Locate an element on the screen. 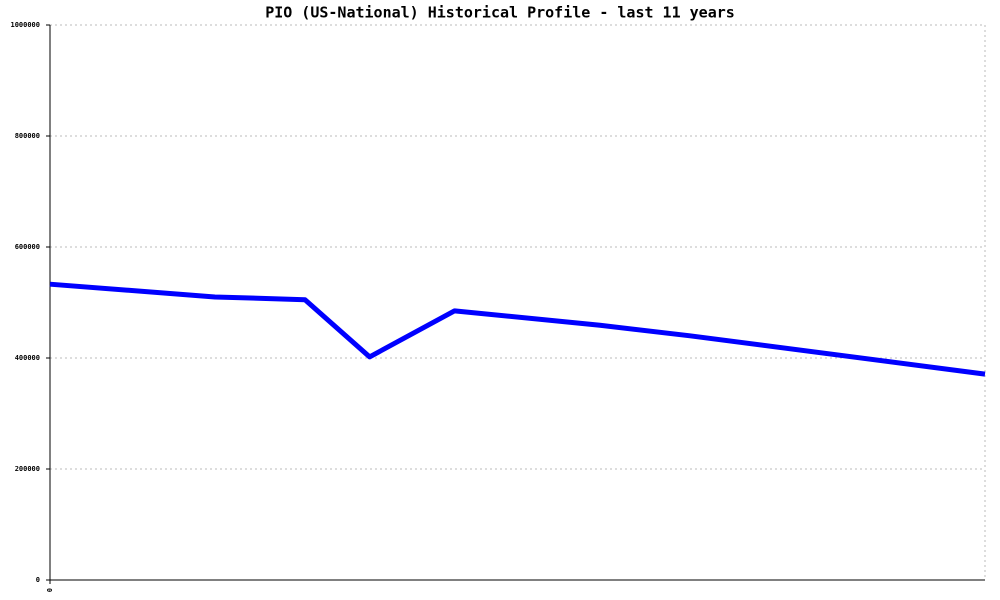 The image size is (1000, 600). x-tick-label: 0 is located at coordinates (50, 590).